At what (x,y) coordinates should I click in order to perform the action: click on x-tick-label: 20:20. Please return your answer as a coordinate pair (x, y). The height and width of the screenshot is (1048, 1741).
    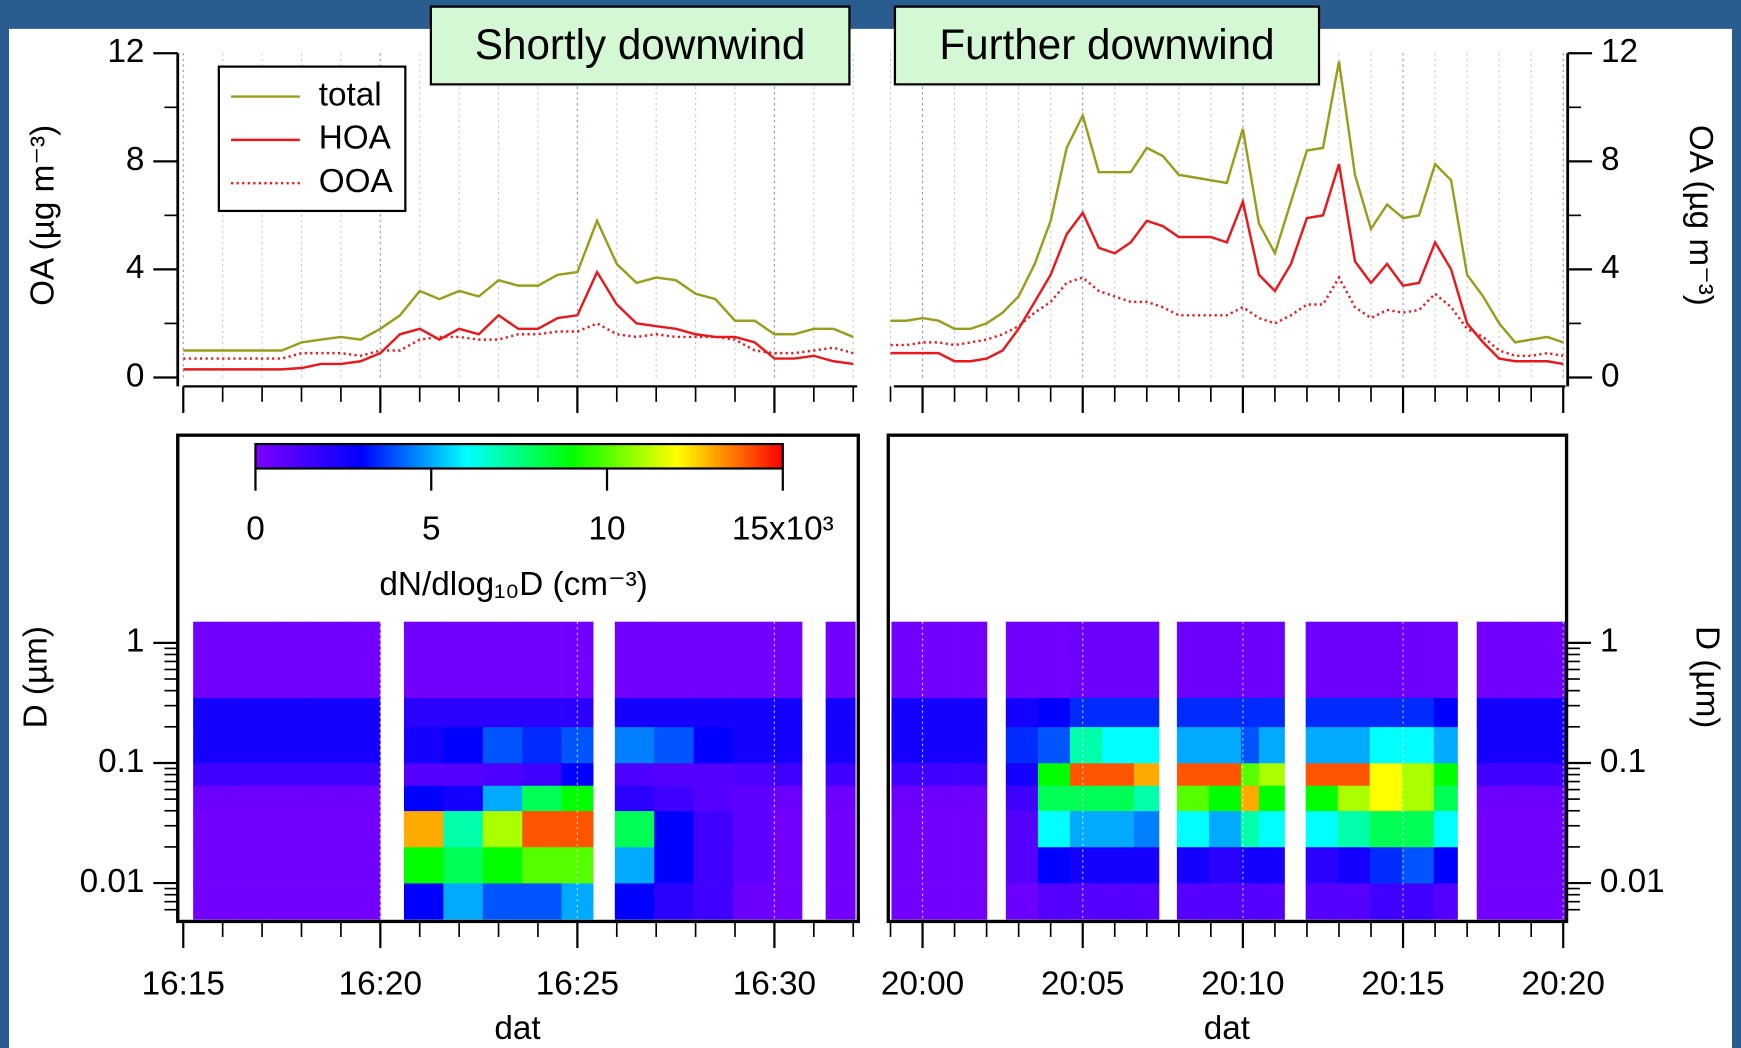
    Looking at the image, I should click on (1563, 984).